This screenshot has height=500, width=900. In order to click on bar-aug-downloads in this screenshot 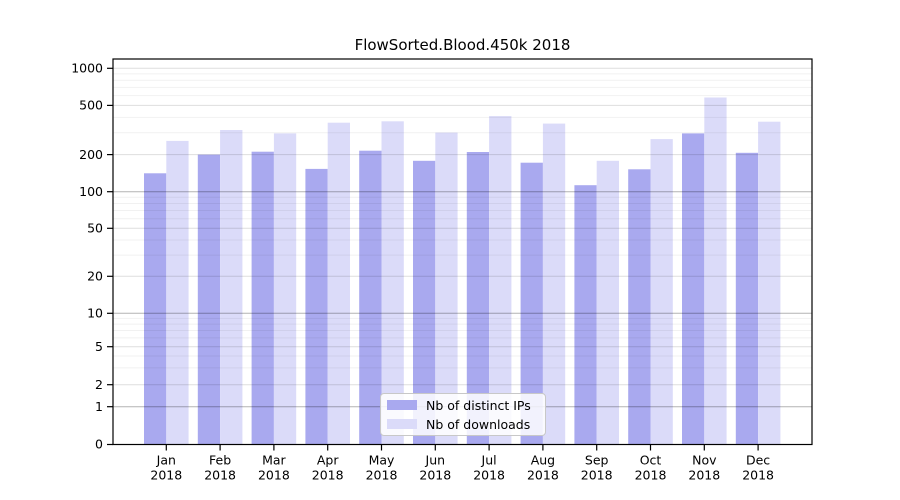, I will do `click(554, 284)`.